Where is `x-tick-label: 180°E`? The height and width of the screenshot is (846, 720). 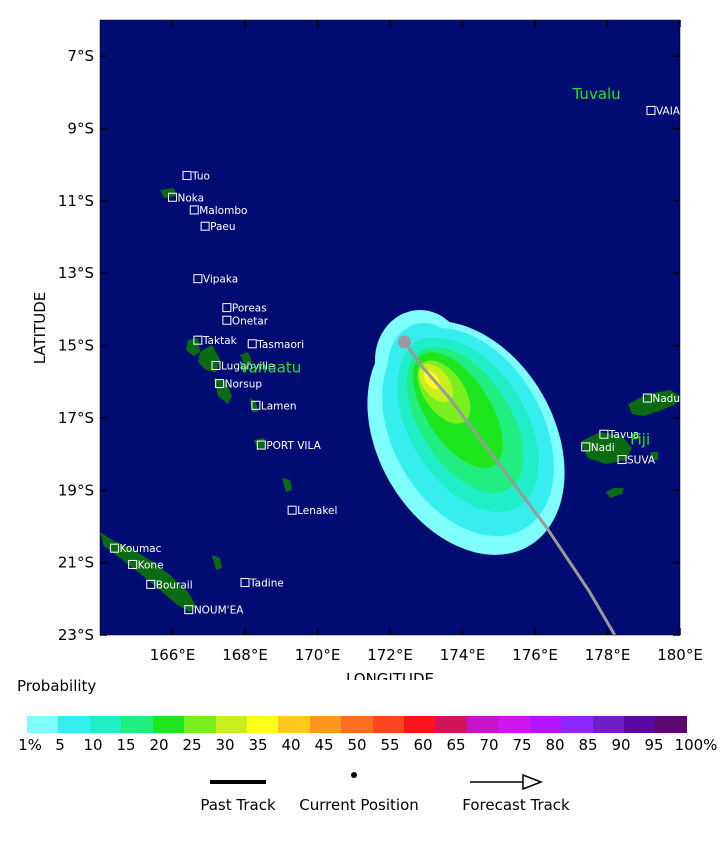
x-tick-label: 180°E is located at coordinates (680, 655).